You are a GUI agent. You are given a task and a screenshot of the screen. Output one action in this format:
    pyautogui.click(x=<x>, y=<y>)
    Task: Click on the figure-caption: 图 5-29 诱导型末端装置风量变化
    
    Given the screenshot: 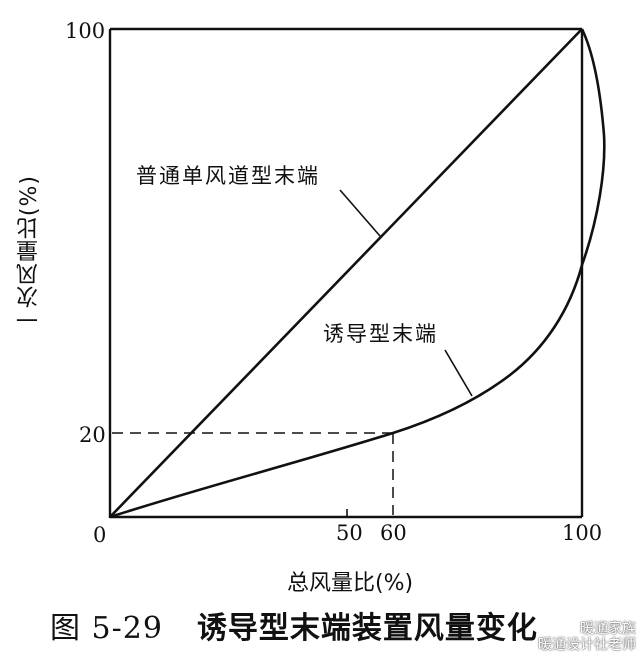 What is the action you would take?
    pyautogui.click(x=294, y=625)
    